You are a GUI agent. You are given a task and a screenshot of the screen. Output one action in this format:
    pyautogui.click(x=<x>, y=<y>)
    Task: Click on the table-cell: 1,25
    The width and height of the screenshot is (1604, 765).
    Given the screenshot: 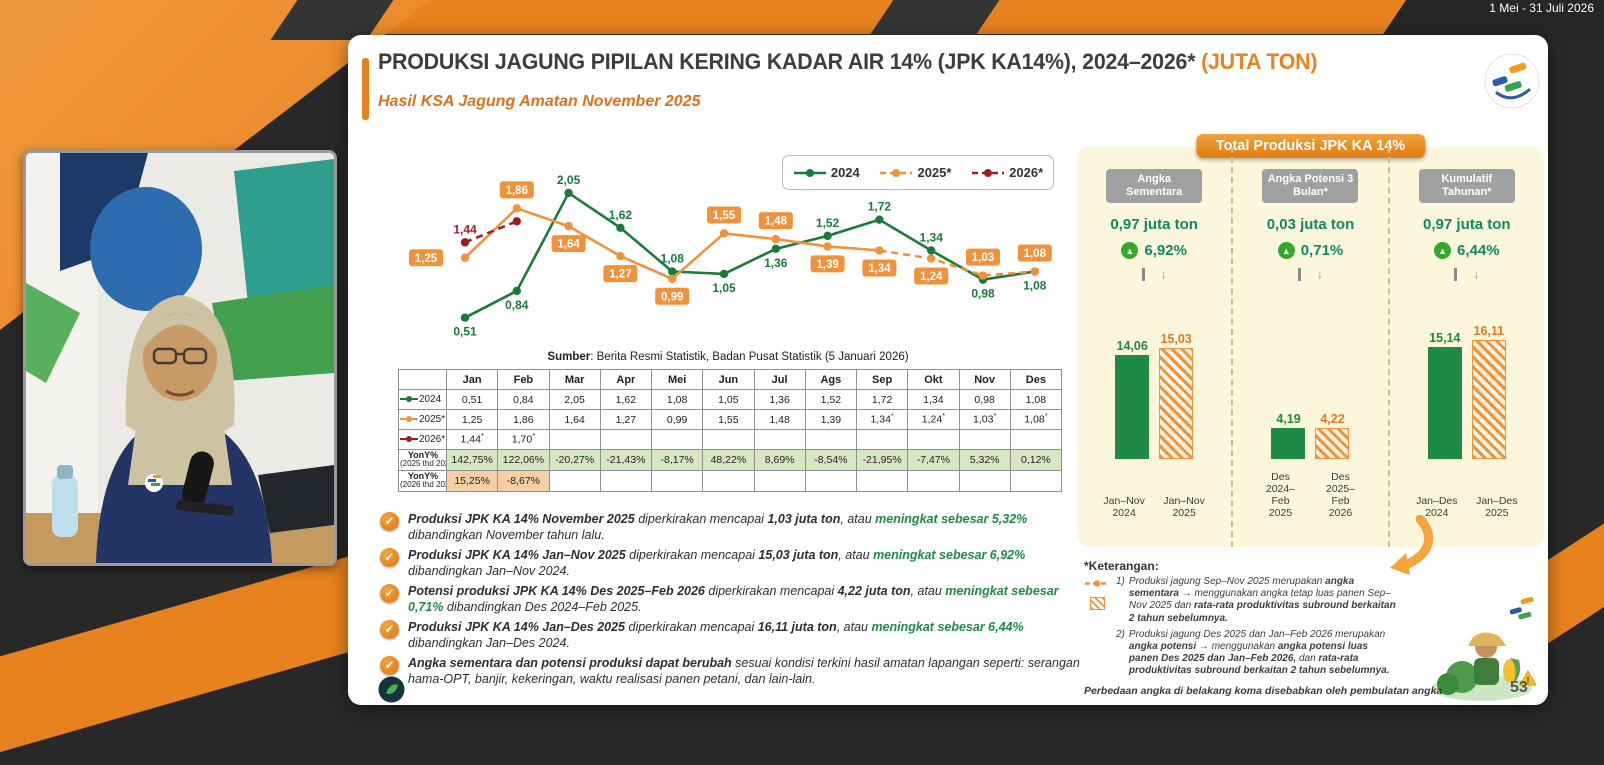 What is the action you would take?
    pyautogui.click(x=472, y=419)
    